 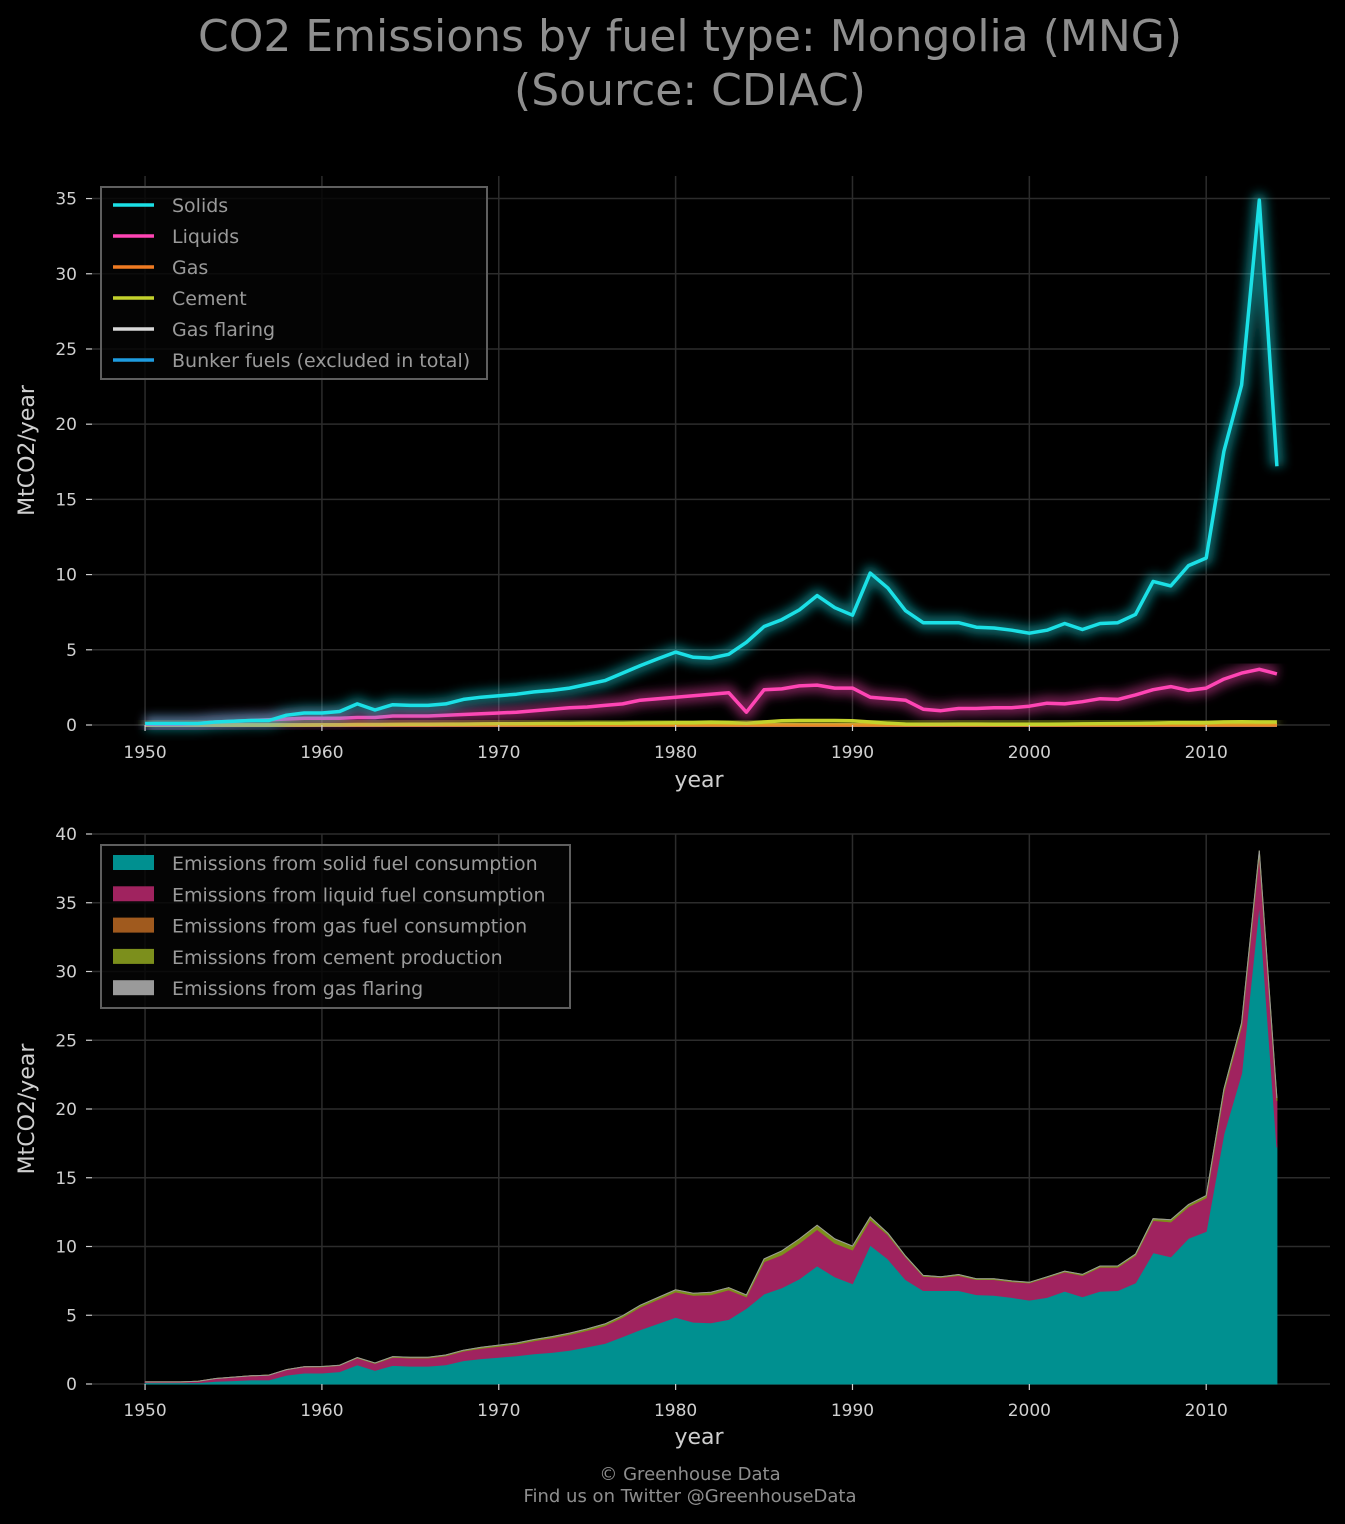 I want to click on legend-label: Gas flaring, so click(x=223, y=330).